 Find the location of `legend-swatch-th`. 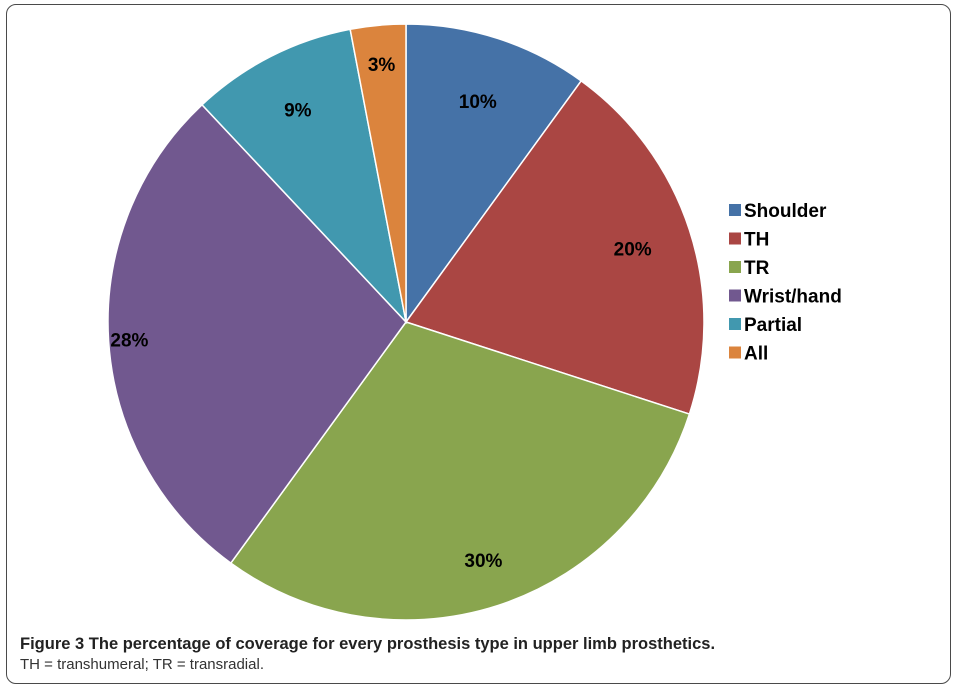

legend-swatch-th is located at coordinates (735, 238).